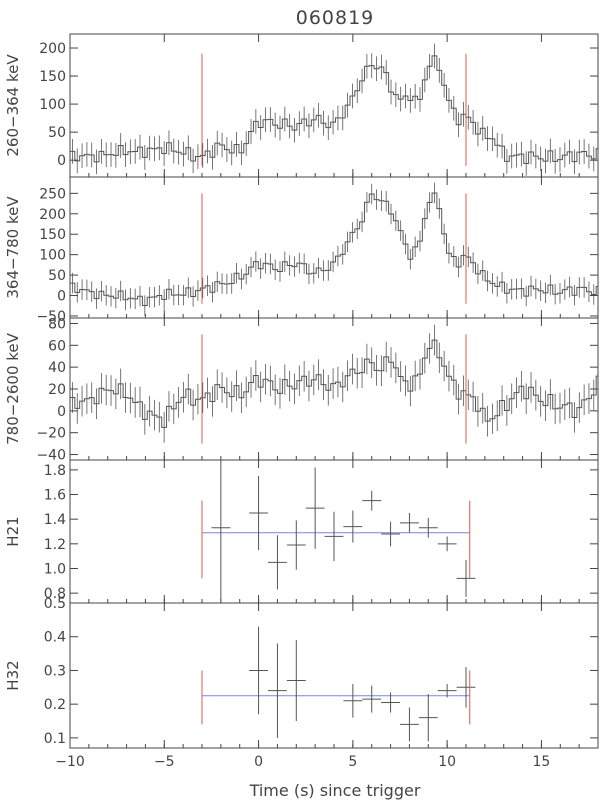  I want to click on x-tick-label: 10, so click(447, 762).